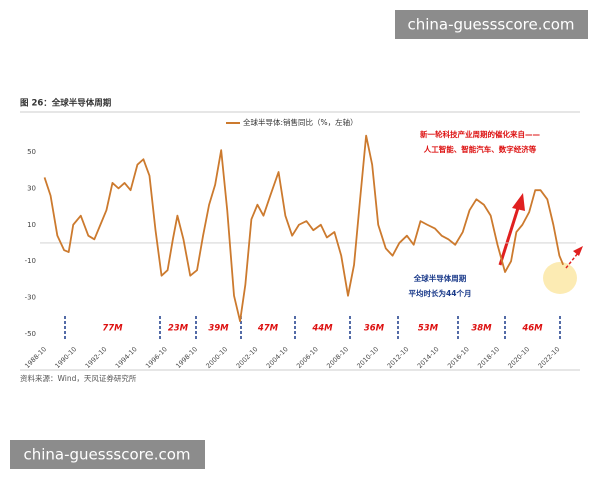 This screenshot has width=600, height=480. I want to click on y-tick-label: 30, so click(31, 188).